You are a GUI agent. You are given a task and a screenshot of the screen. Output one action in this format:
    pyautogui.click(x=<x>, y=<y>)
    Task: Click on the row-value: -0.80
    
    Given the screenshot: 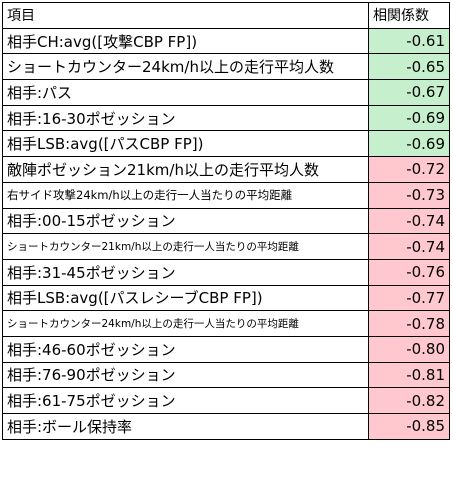 What is the action you would take?
    pyautogui.click(x=409, y=349)
    